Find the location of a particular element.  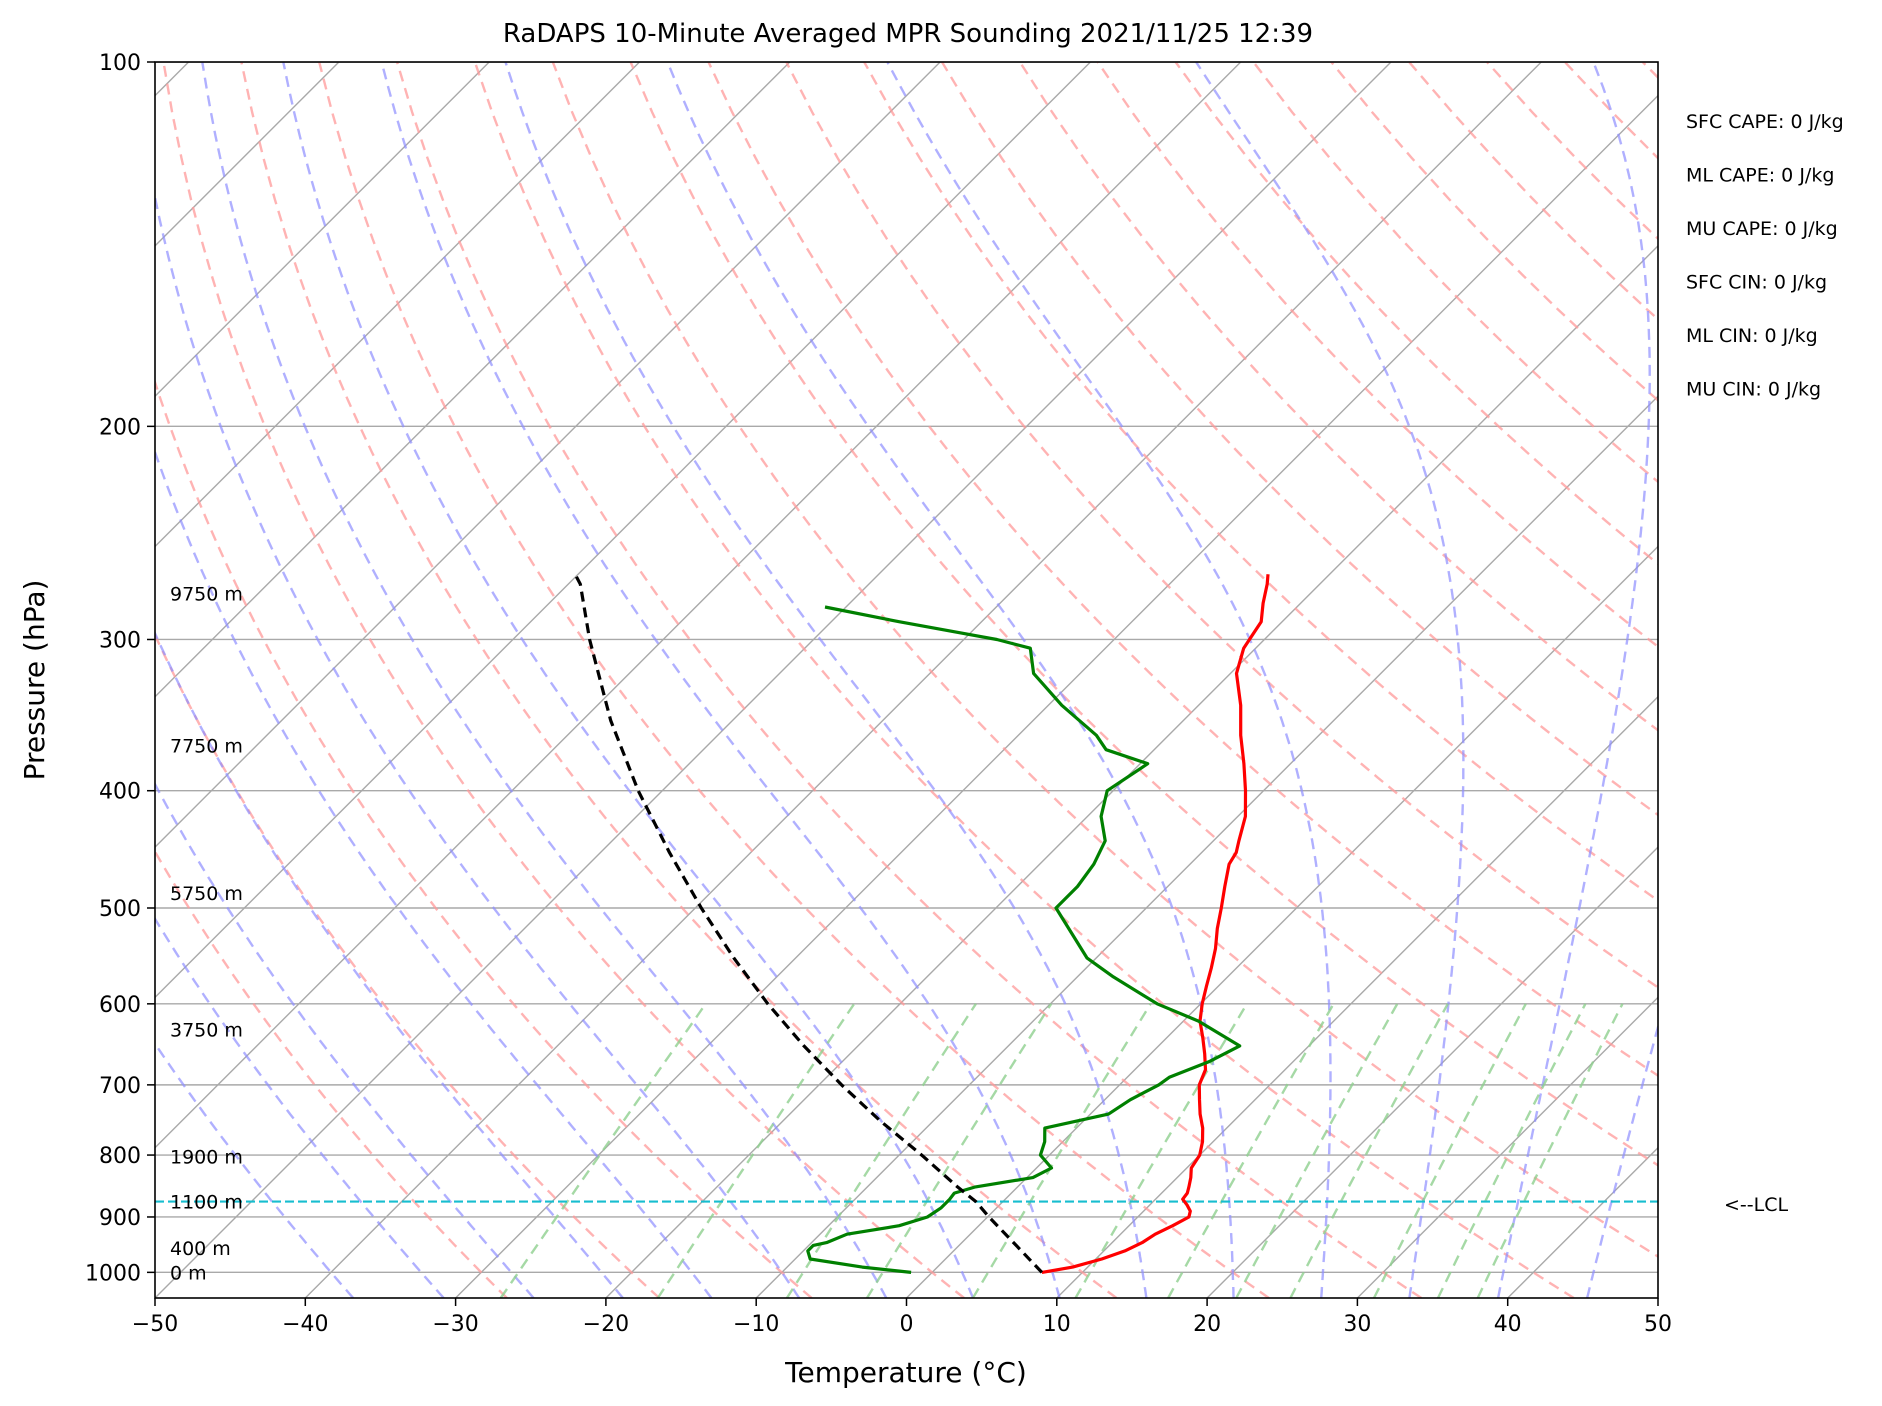

x-tick-label: 50 is located at coordinates (1658, 1324).